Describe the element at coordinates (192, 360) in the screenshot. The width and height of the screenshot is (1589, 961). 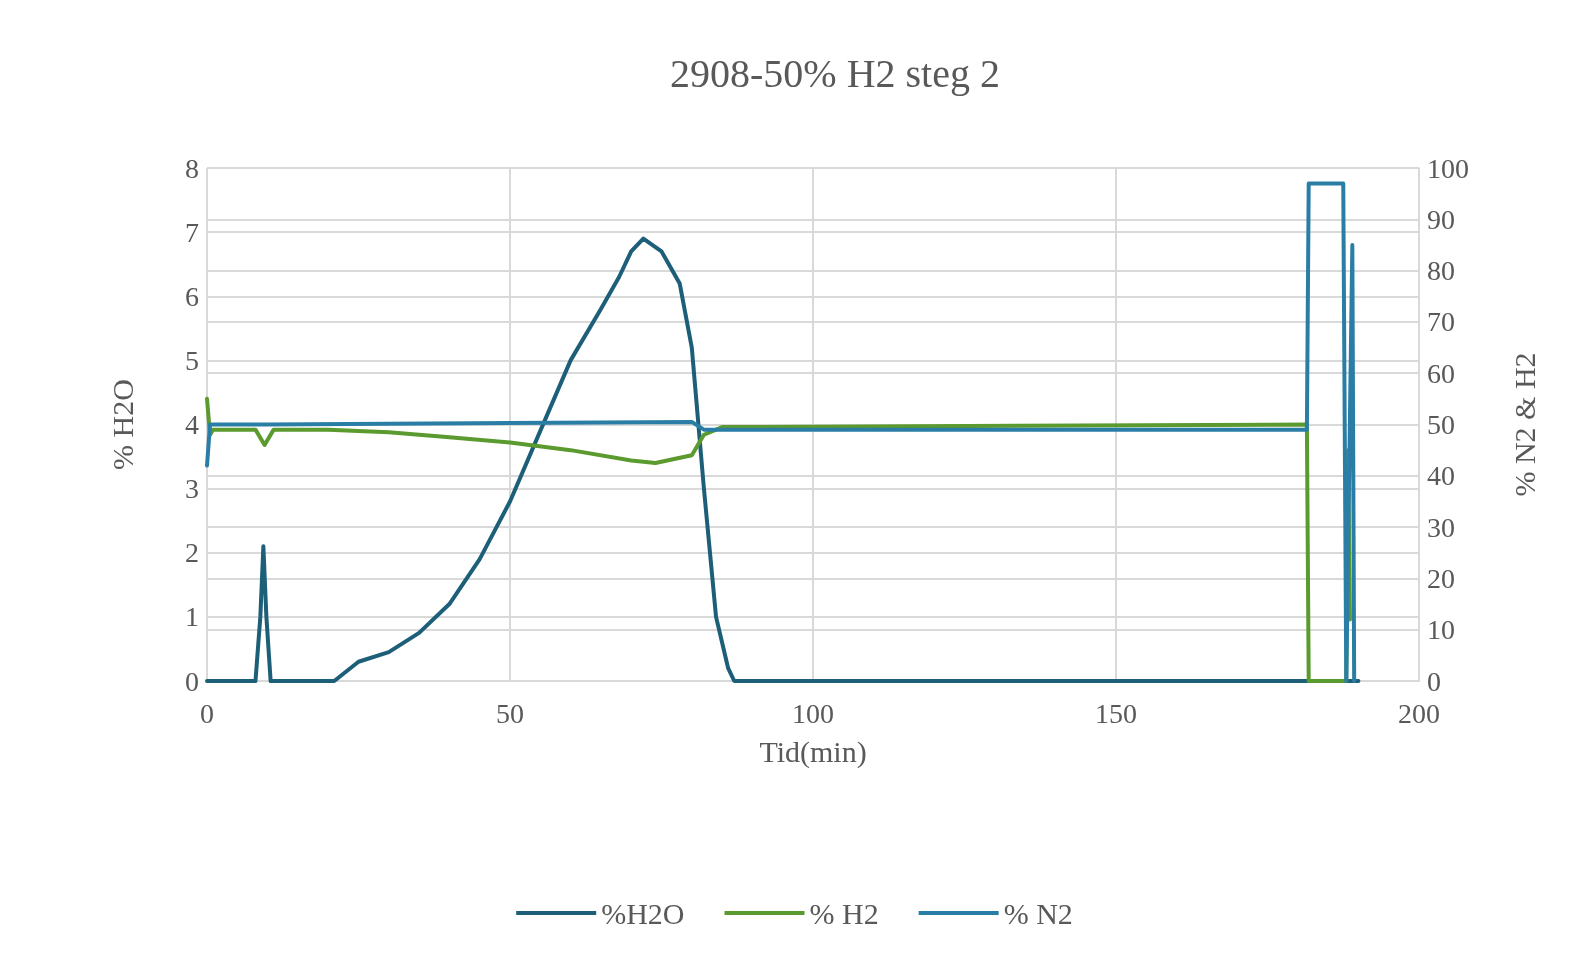
I see `y-tick-label: 5` at that location.